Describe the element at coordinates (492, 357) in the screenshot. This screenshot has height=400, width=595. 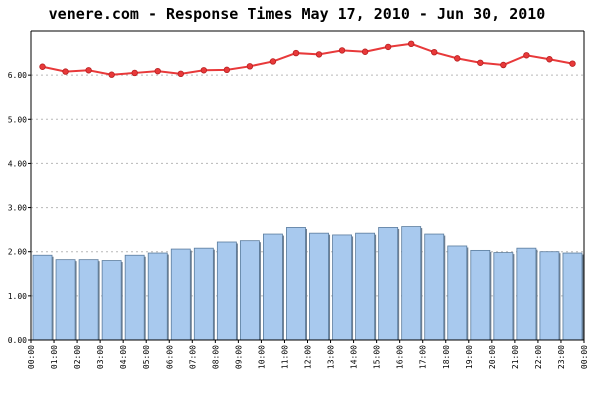
I see `x-tick-label: 20:00` at that location.